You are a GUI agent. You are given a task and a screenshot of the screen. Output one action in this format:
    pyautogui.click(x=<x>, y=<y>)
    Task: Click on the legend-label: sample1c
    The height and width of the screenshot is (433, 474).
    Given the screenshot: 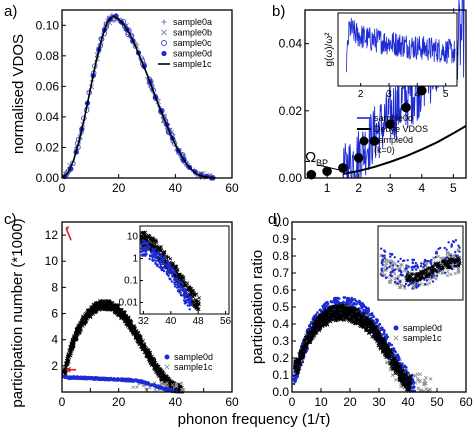 What is the action you would take?
    pyautogui.click(x=192, y=64)
    